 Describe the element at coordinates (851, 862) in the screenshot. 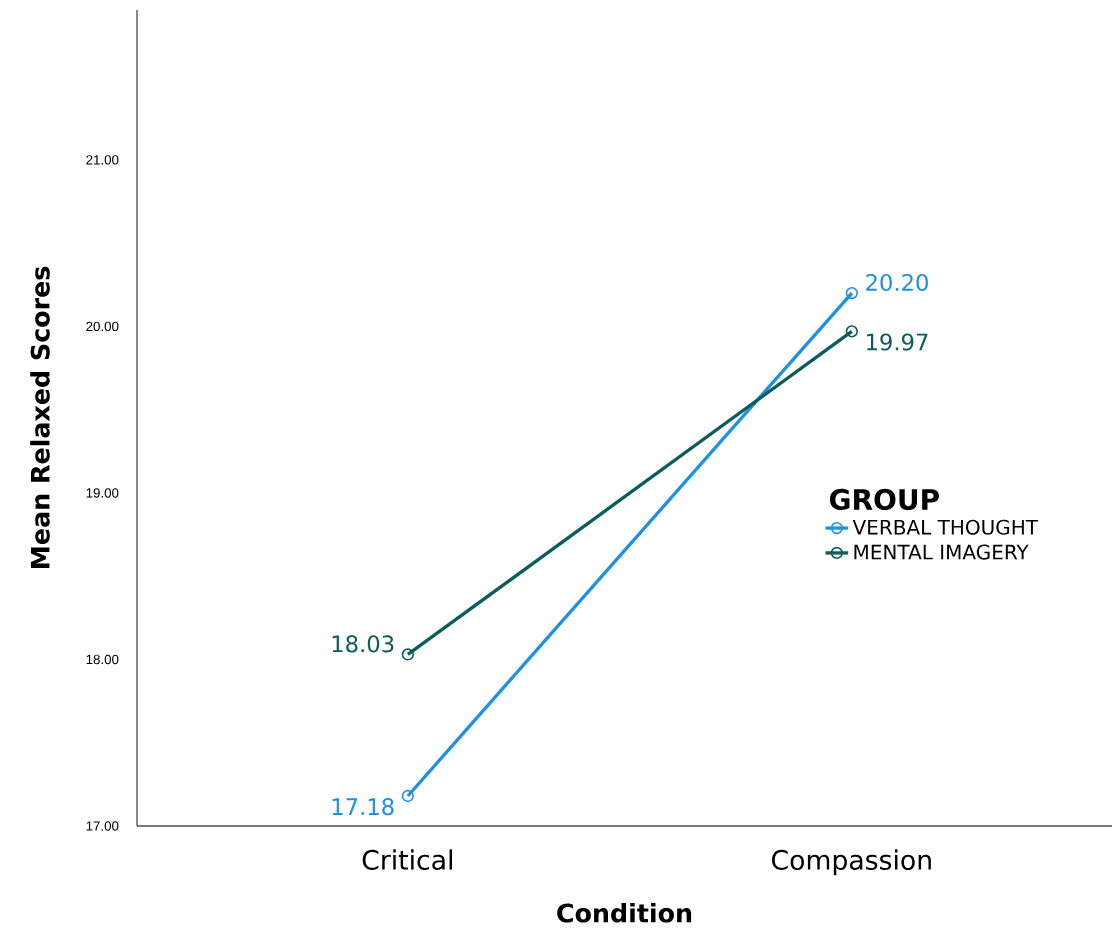

I see `x-tick-label: Compassion` at that location.